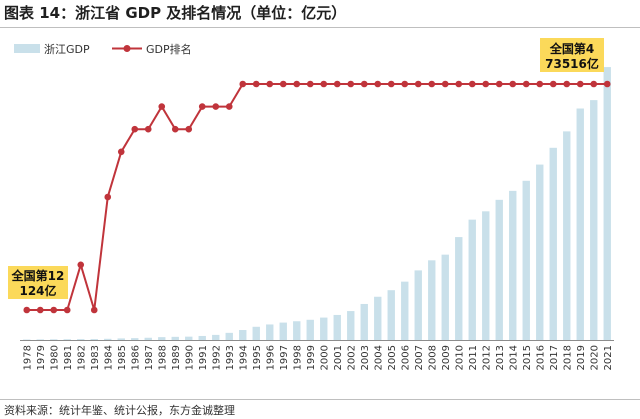 The height and width of the screenshot is (419, 640). I want to click on annotation-first: 全国第12 124亿, so click(38, 282).